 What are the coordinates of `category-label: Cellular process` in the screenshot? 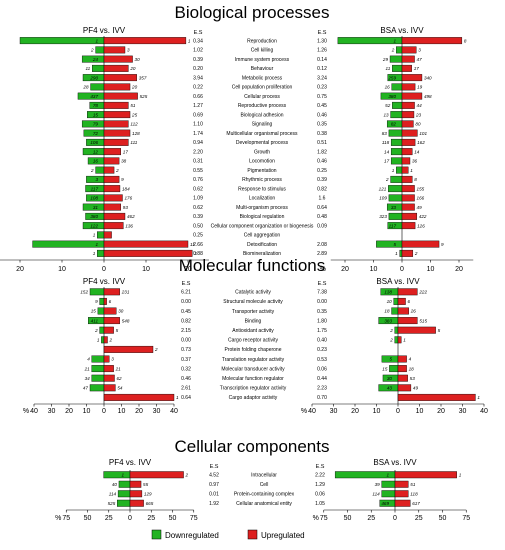 It's located at (262, 97).